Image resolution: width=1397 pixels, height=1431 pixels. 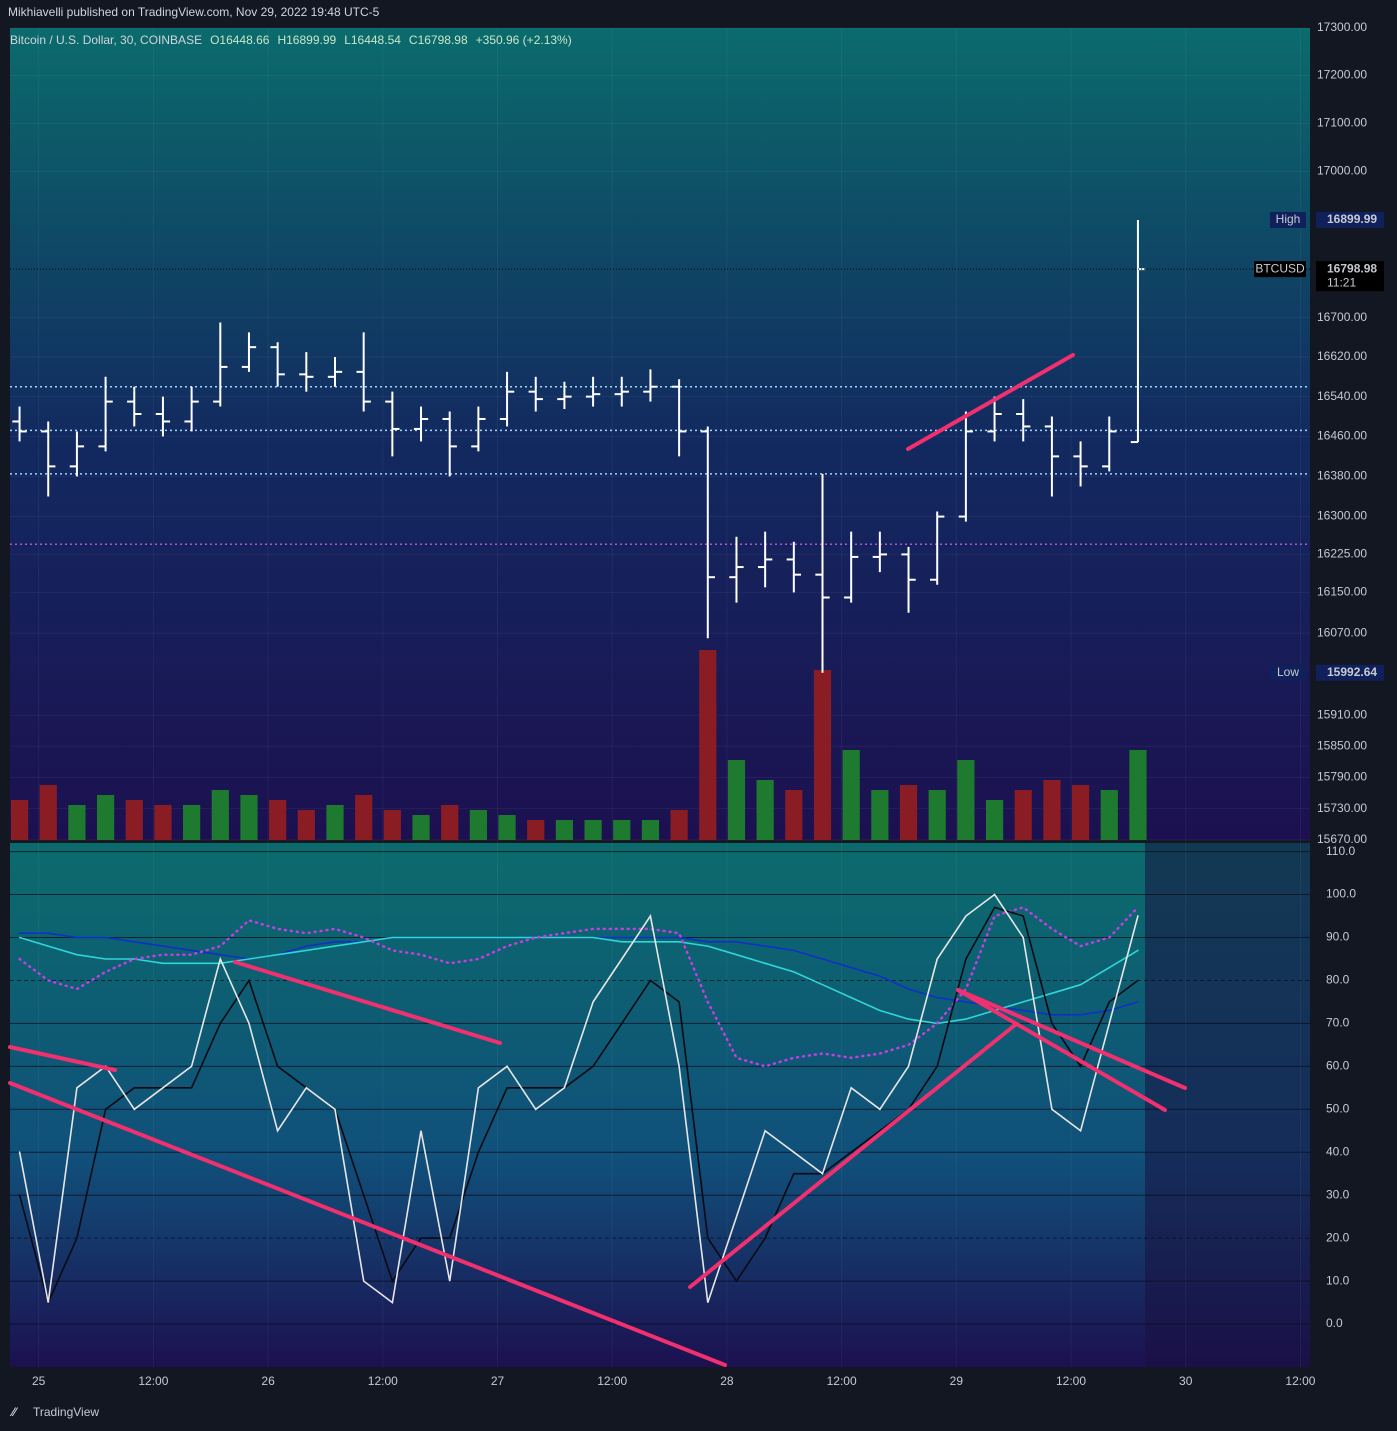 What do you see at coordinates (268, 1381) in the screenshot?
I see `x-tick-label: 26` at bounding box center [268, 1381].